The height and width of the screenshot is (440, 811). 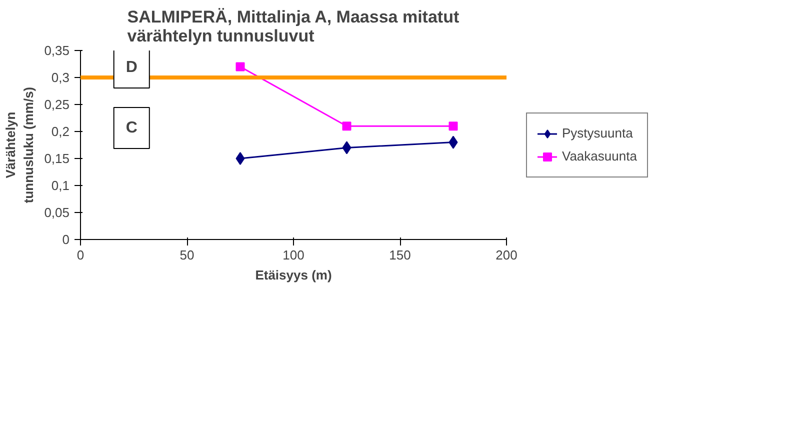 I want to click on legend-label: Pystysuunta, so click(x=597, y=133).